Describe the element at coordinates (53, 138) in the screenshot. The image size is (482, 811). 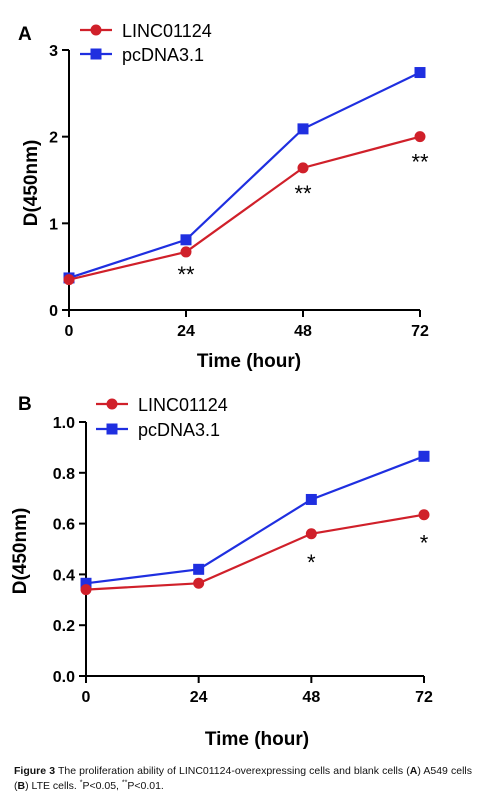
I see `y-tick-label: 2` at that location.